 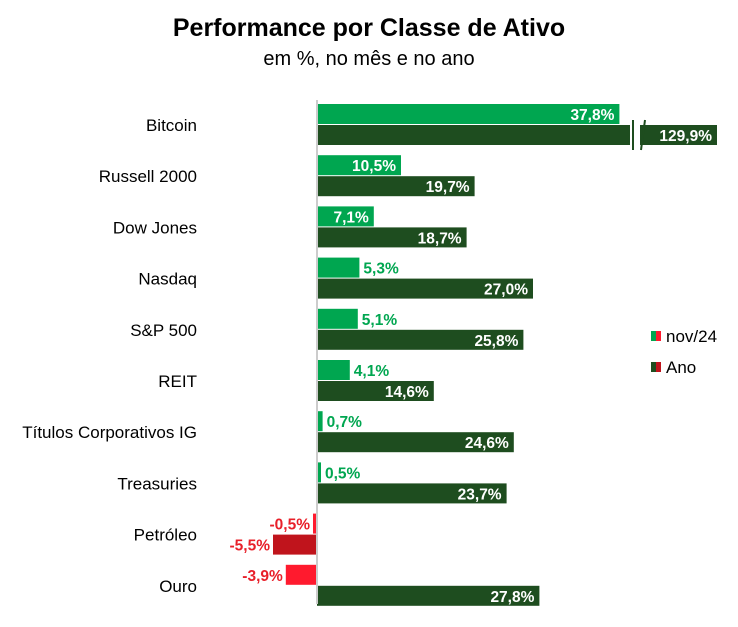 I want to click on year-value-label-reit: 14,6%, so click(x=407, y=392).